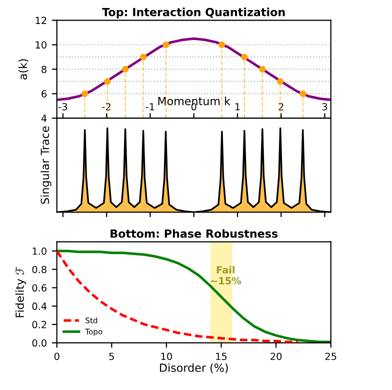 This screenshot has height=390, width=392. I want to click on x-tick-label: 1, so click(237, 106).